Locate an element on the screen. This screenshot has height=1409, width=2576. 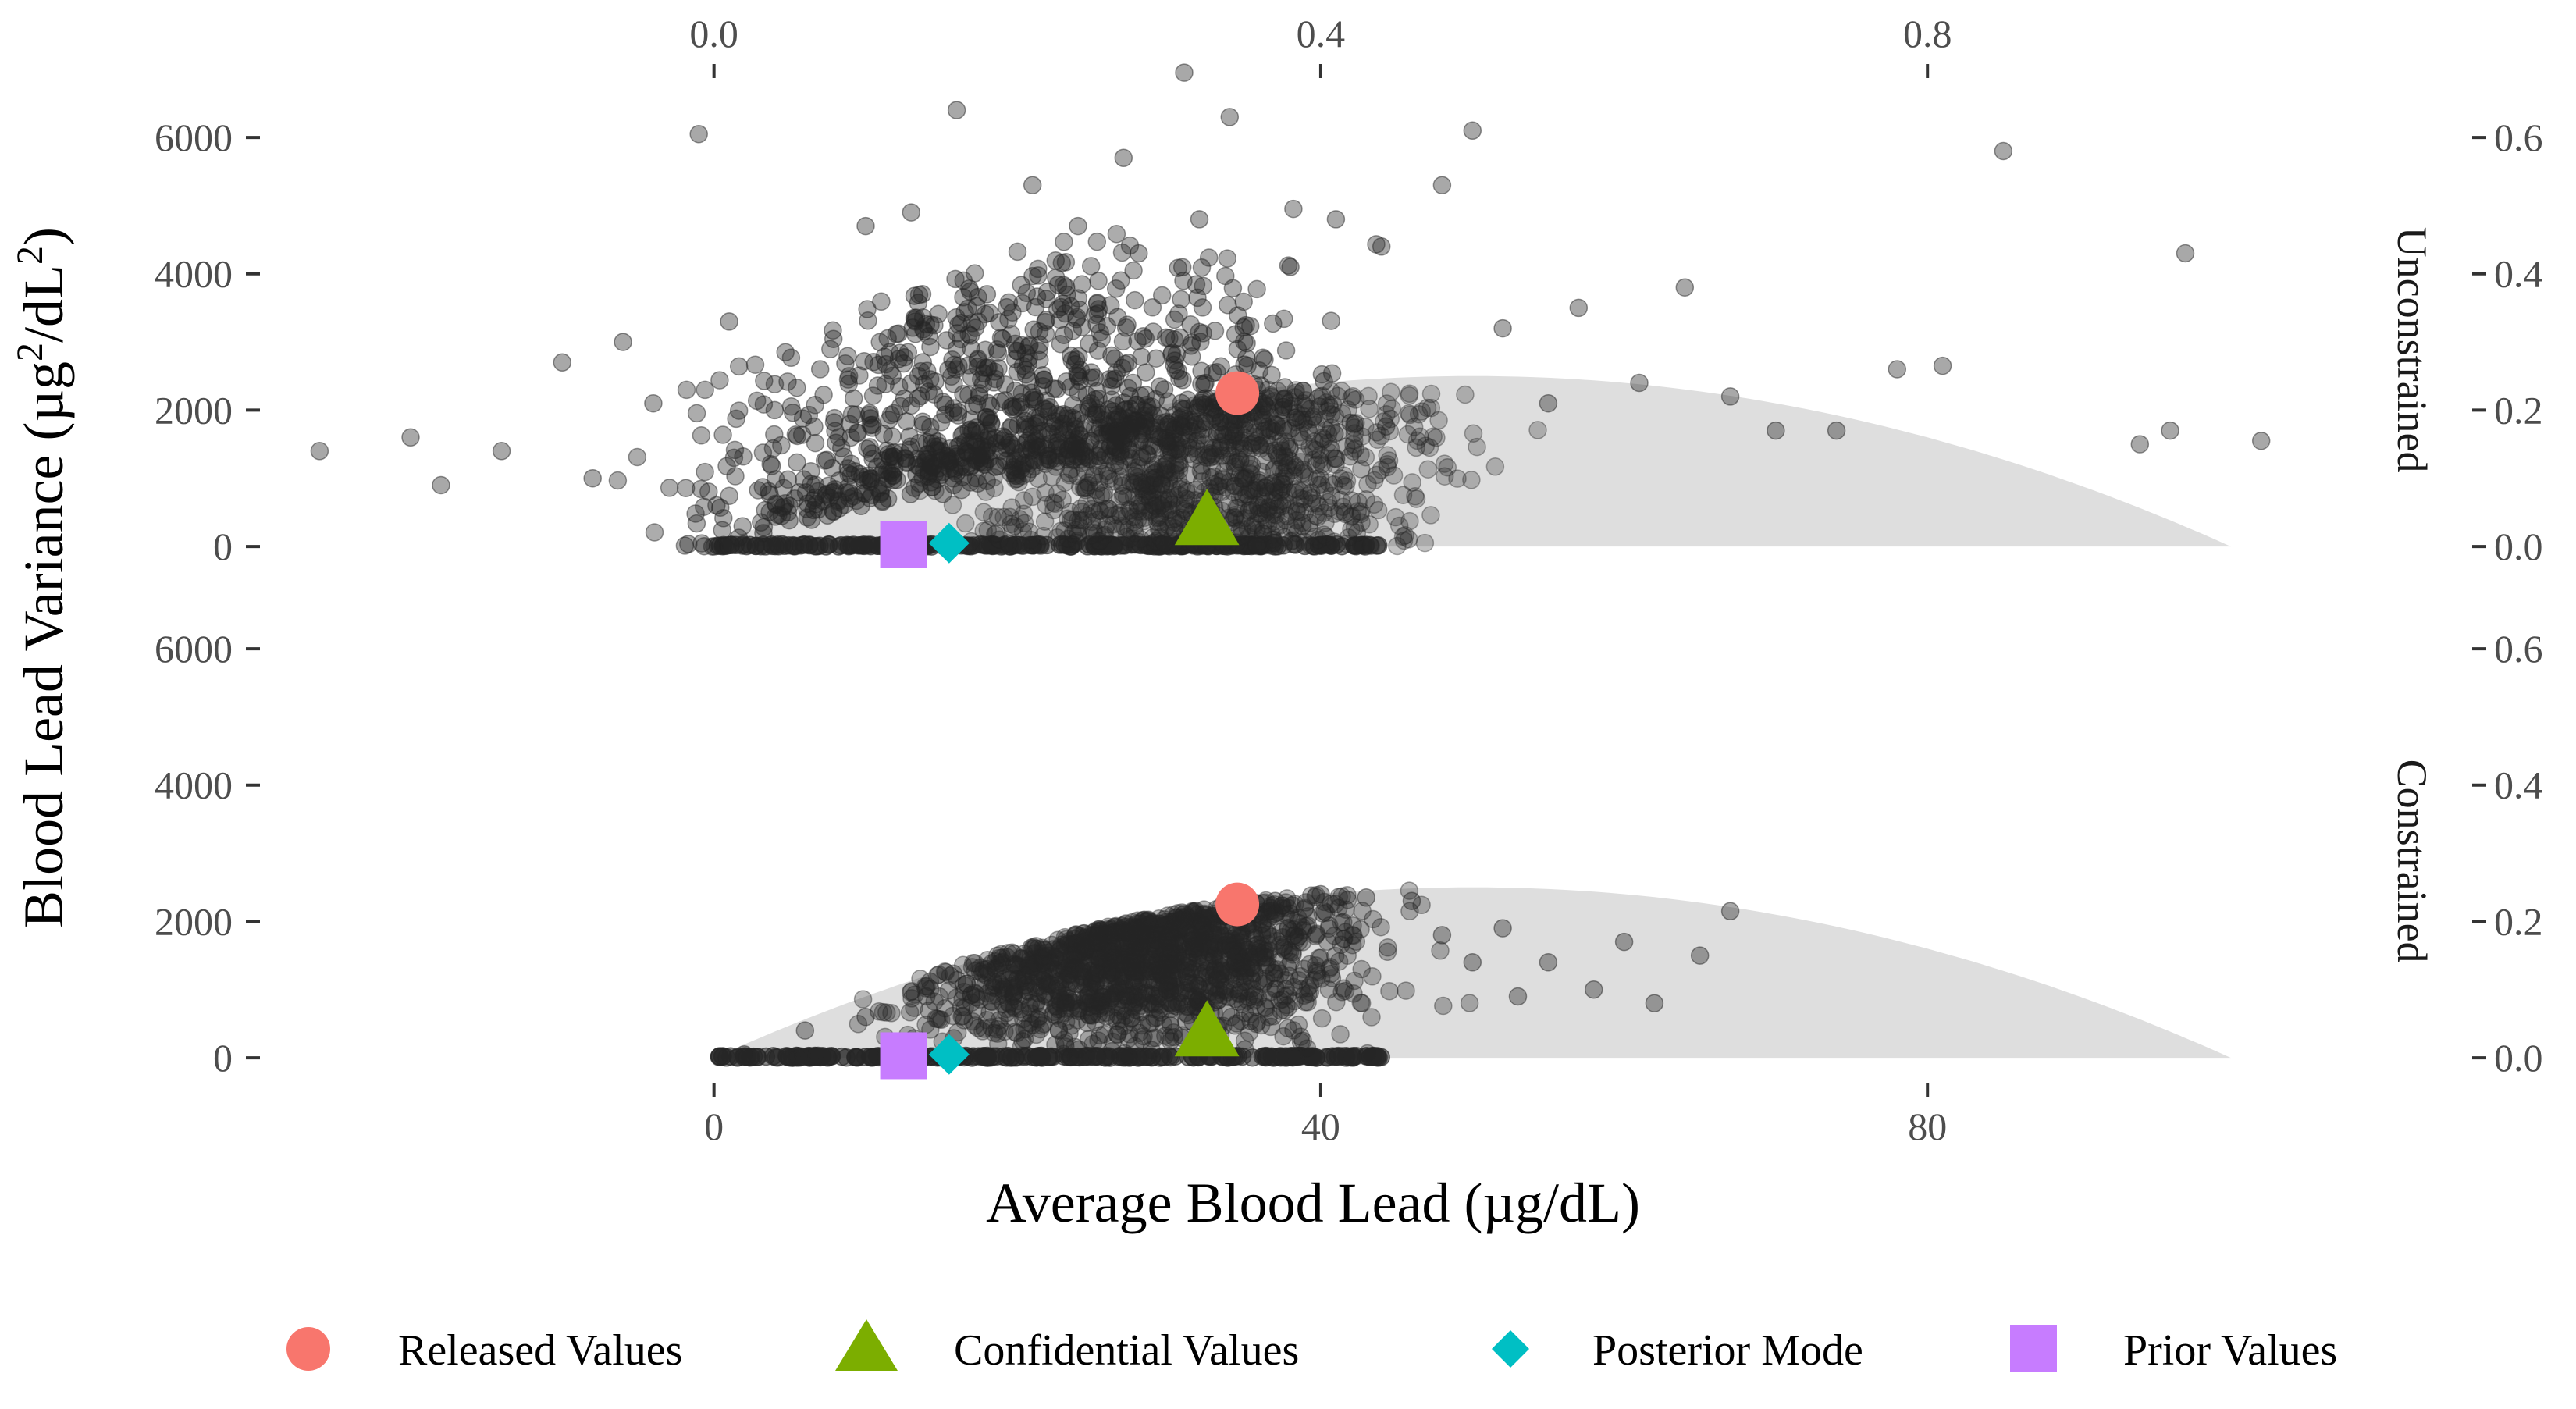
marker-released-values is located at coordinates (1237, 904).